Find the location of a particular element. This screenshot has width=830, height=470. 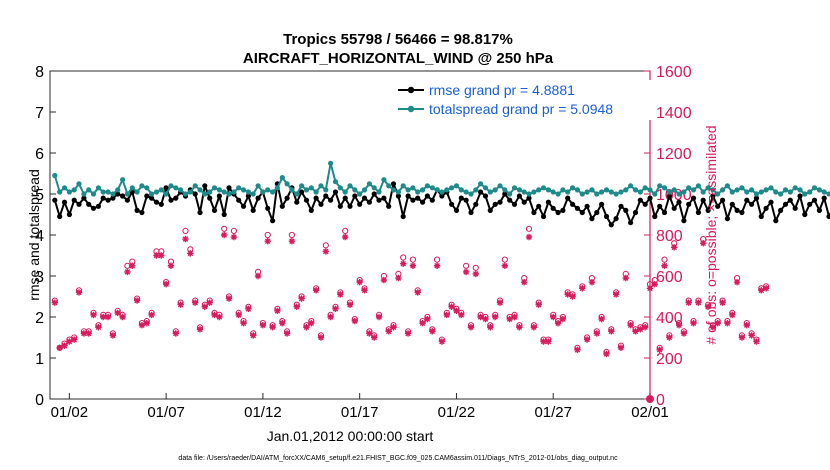

rmse-line is located at coordinates (441, 204).